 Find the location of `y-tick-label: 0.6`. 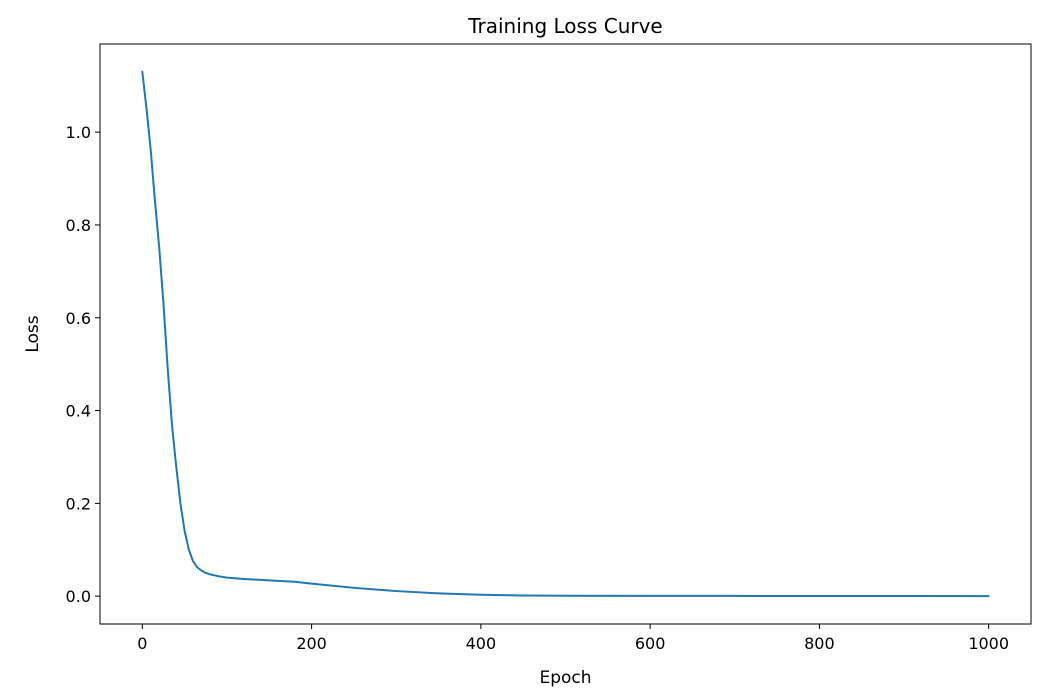

y-tick-label: 0.6 is located at coordinates (78, 318).